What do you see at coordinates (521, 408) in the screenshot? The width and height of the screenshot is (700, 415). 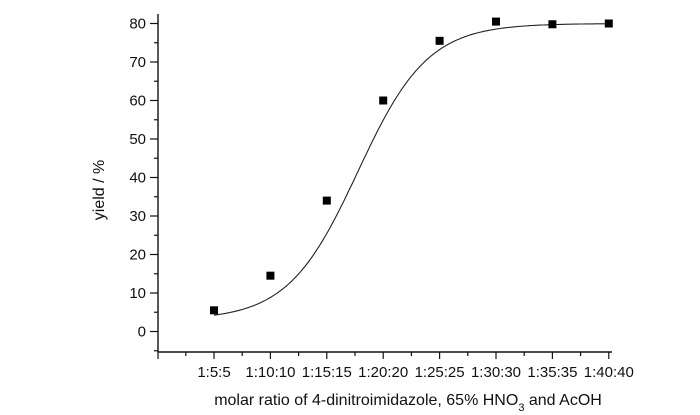 I see `x-axis-title-subscript: 3` at bounding box center [521, 408].